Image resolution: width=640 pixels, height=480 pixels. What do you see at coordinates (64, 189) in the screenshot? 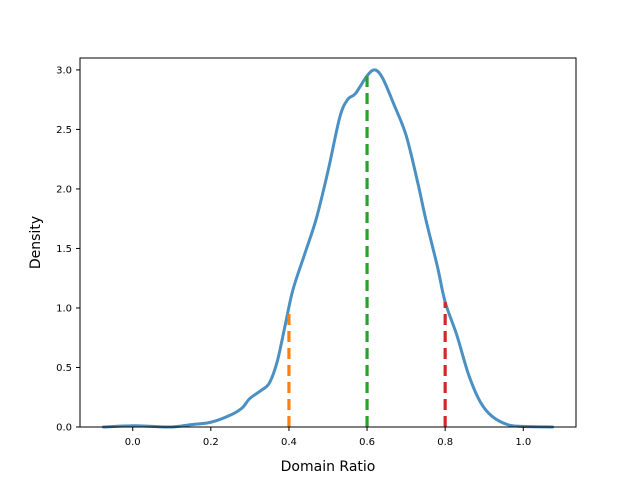
I see `y-tick-label-5: 2.0` at bounding box center [64, 189].